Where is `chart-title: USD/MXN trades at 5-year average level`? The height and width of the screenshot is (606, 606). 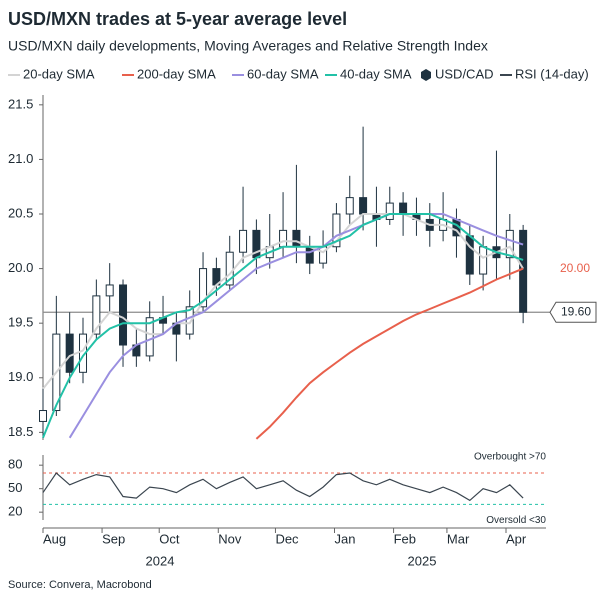
chart-title: USD/MXN trades at 5-year average level is located at coordinates (177, 19).